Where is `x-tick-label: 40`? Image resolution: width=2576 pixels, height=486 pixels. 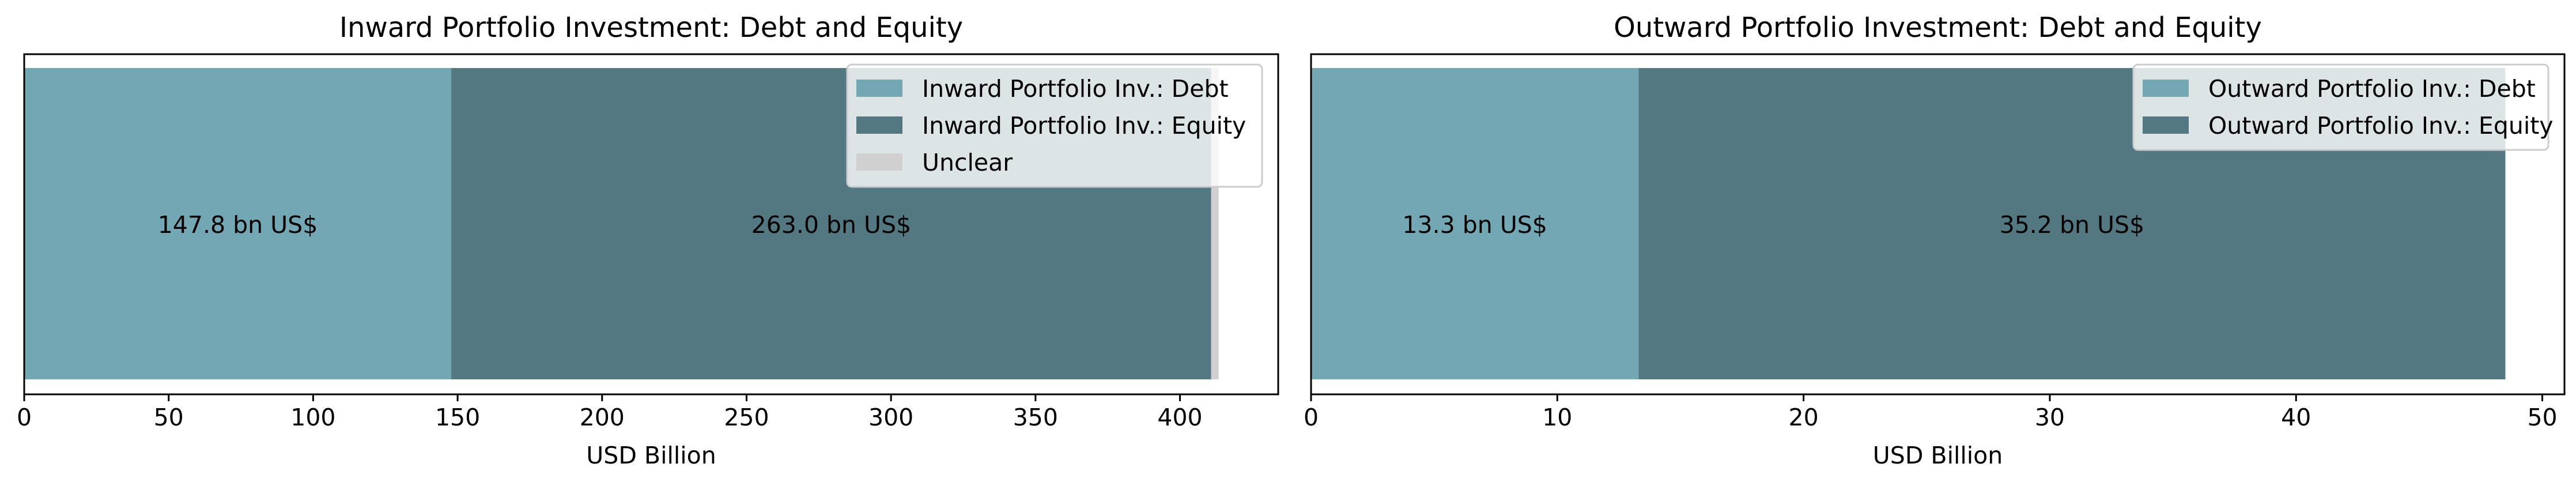 x-tick-label: 40 is located at coordinates (2296, 417).